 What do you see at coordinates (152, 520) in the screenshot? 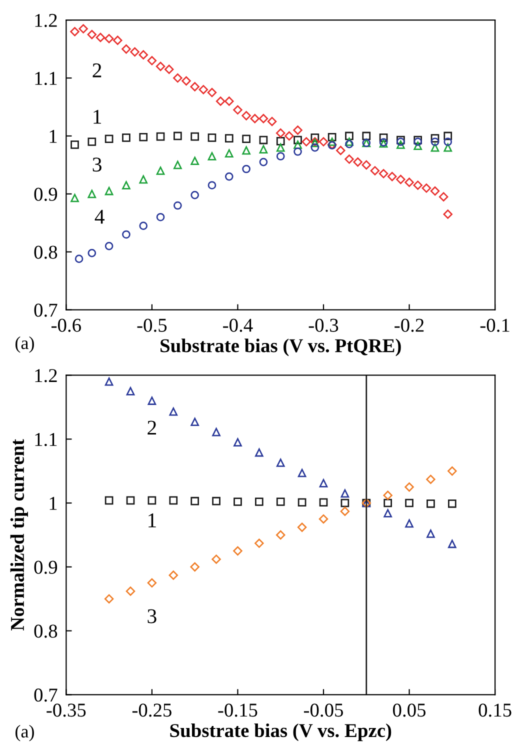
I see `annotation: 1` at bounding box center [152, 520].